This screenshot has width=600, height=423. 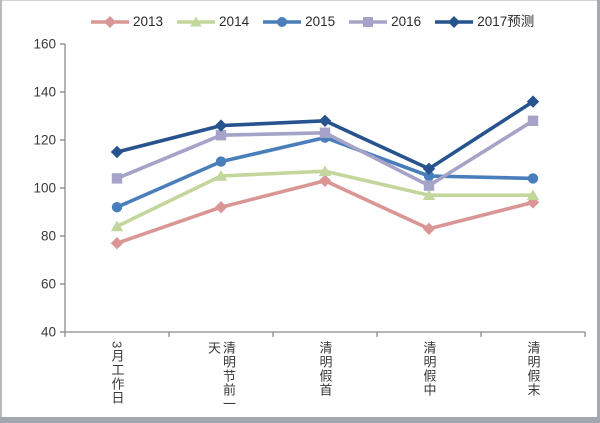 What do you see at coordinates (325, 212) in the screenshot?
I see `series-line-2013` at bounding box center [325, 212].